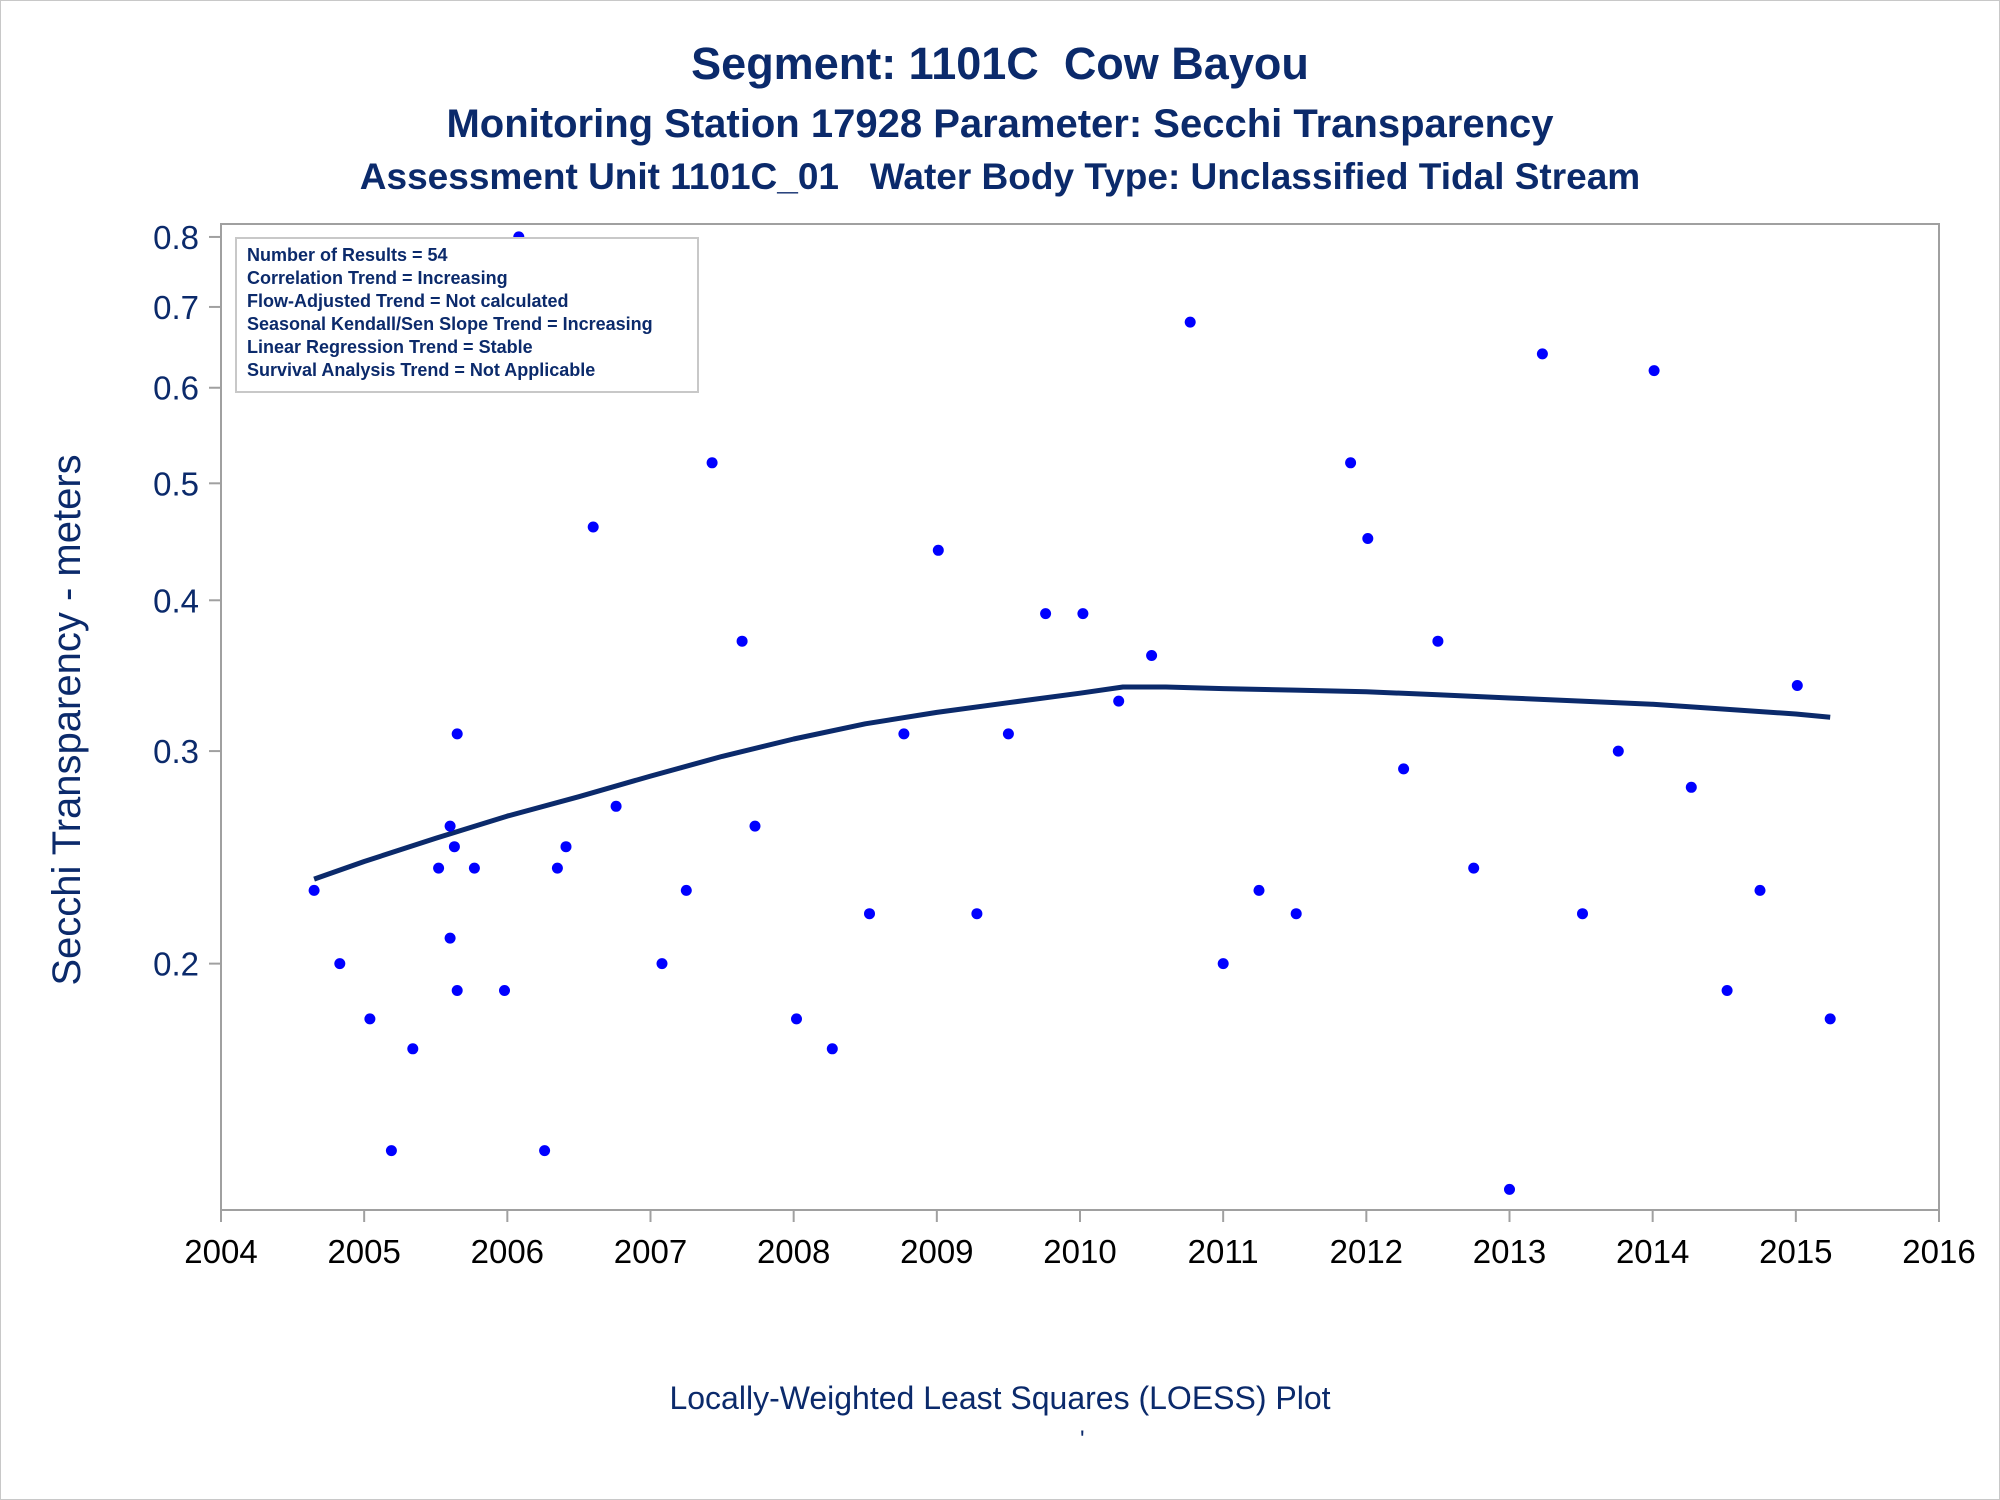  What do you see at coordinates (936, 1251) in the screenshot?
I see `x-tick-label: 2009` at bounding box center [936, 1251].